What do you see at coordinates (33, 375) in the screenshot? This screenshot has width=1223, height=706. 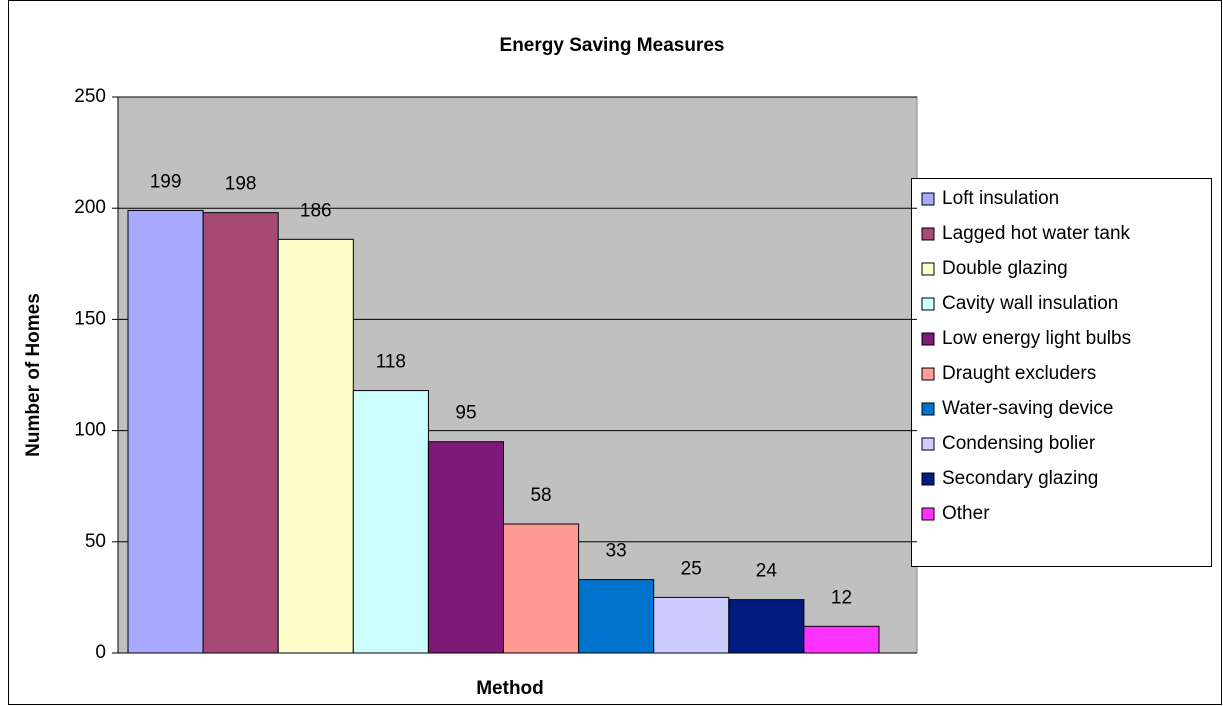 I see `y-axis-label: Number of Homes` at bounding box center [33, 375].